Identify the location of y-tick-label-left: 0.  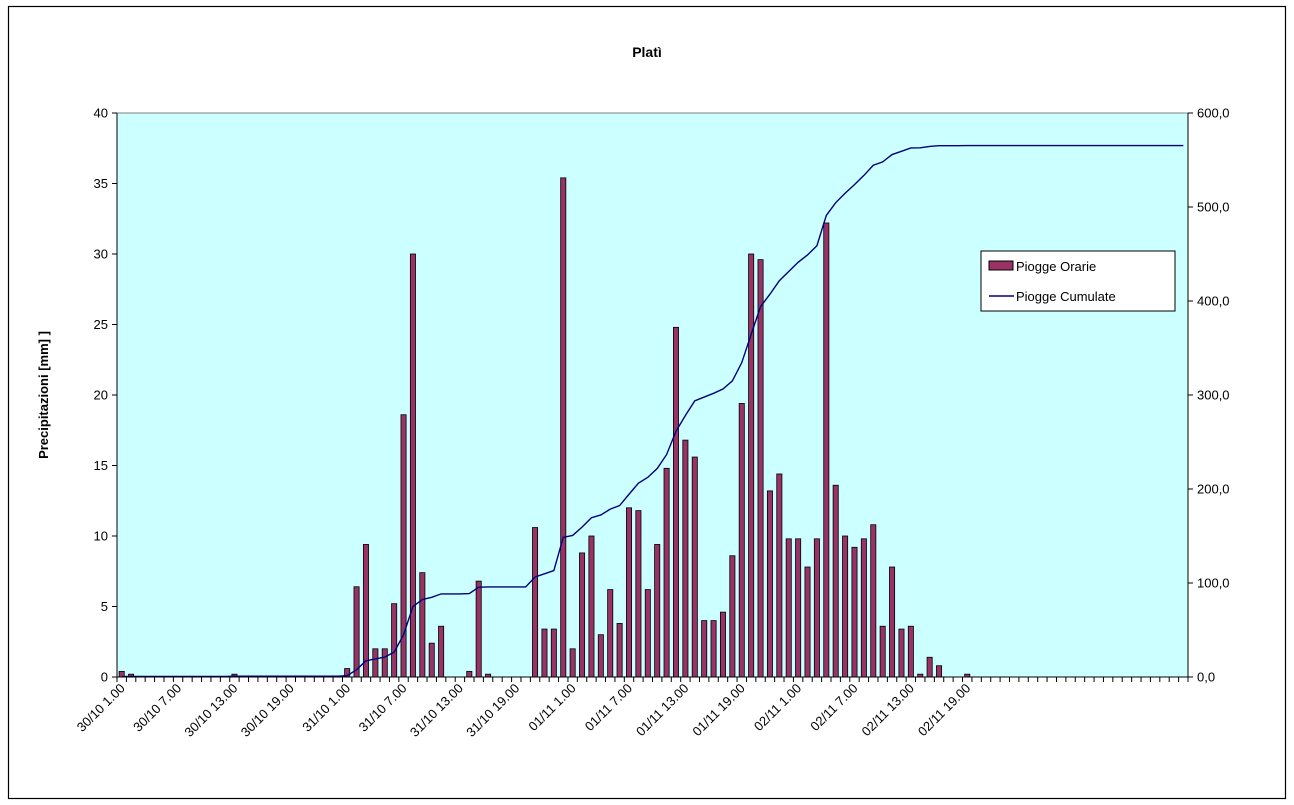
(104, 677).